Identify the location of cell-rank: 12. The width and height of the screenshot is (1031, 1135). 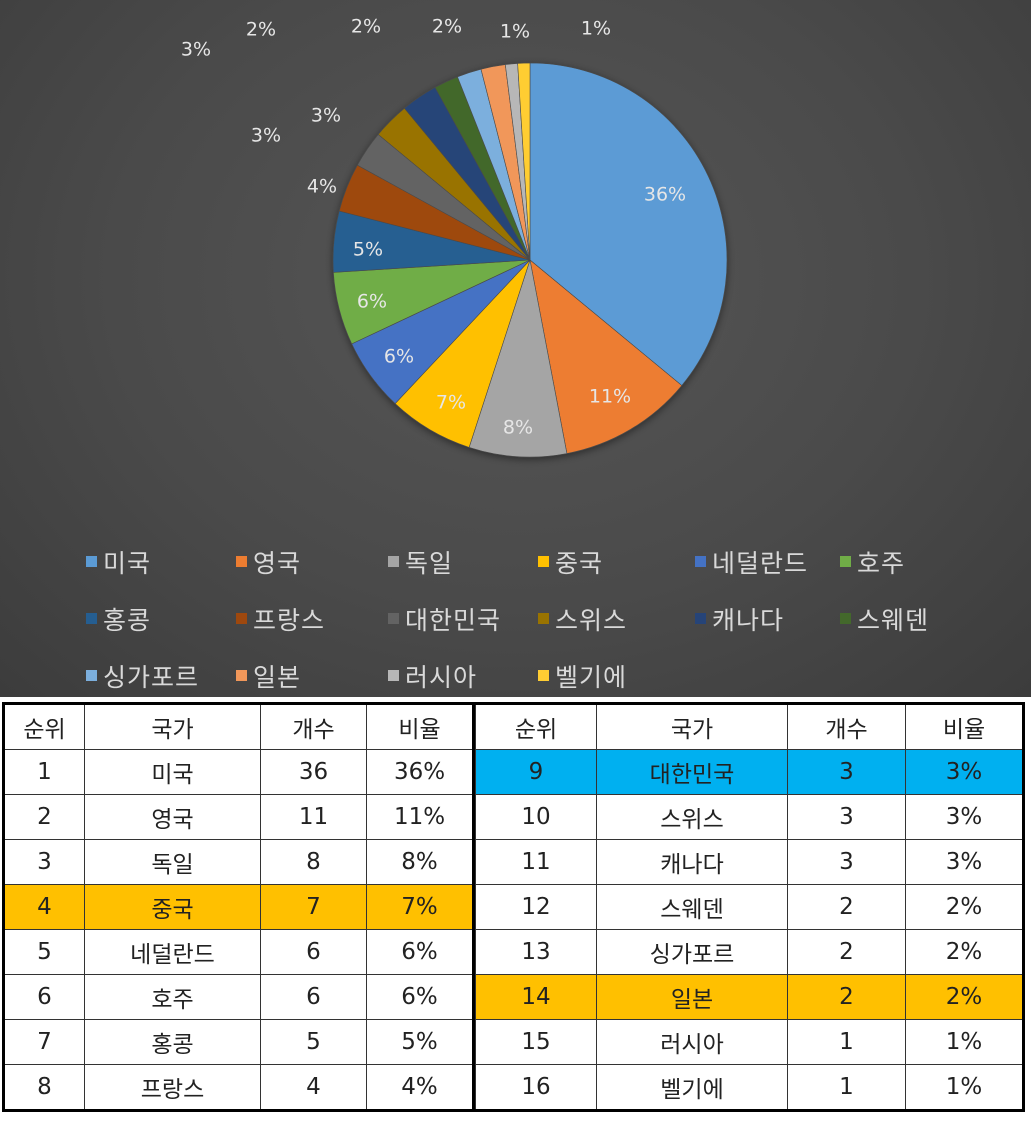
(536, 907).